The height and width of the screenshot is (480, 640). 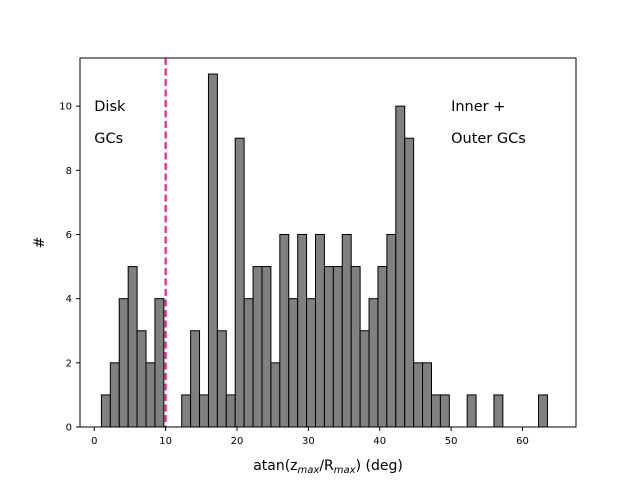 I want to click on x-axis-label: atan(zmax/Rmax) (deg), so click(x=328, y=467).